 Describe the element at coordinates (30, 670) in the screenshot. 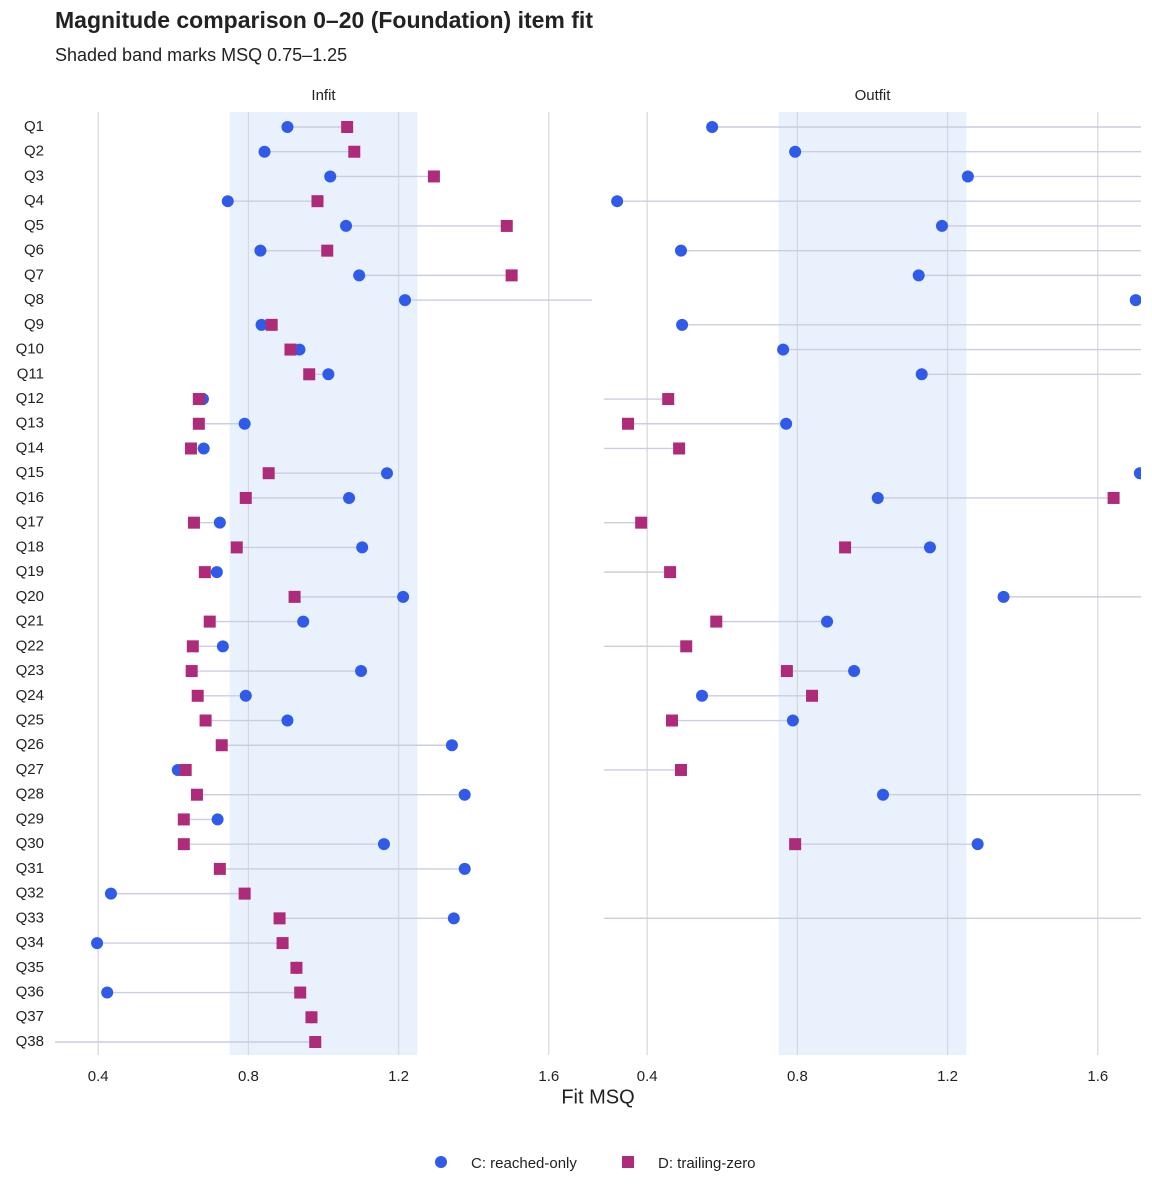

I see `y-tick-label: Q23` at that location.